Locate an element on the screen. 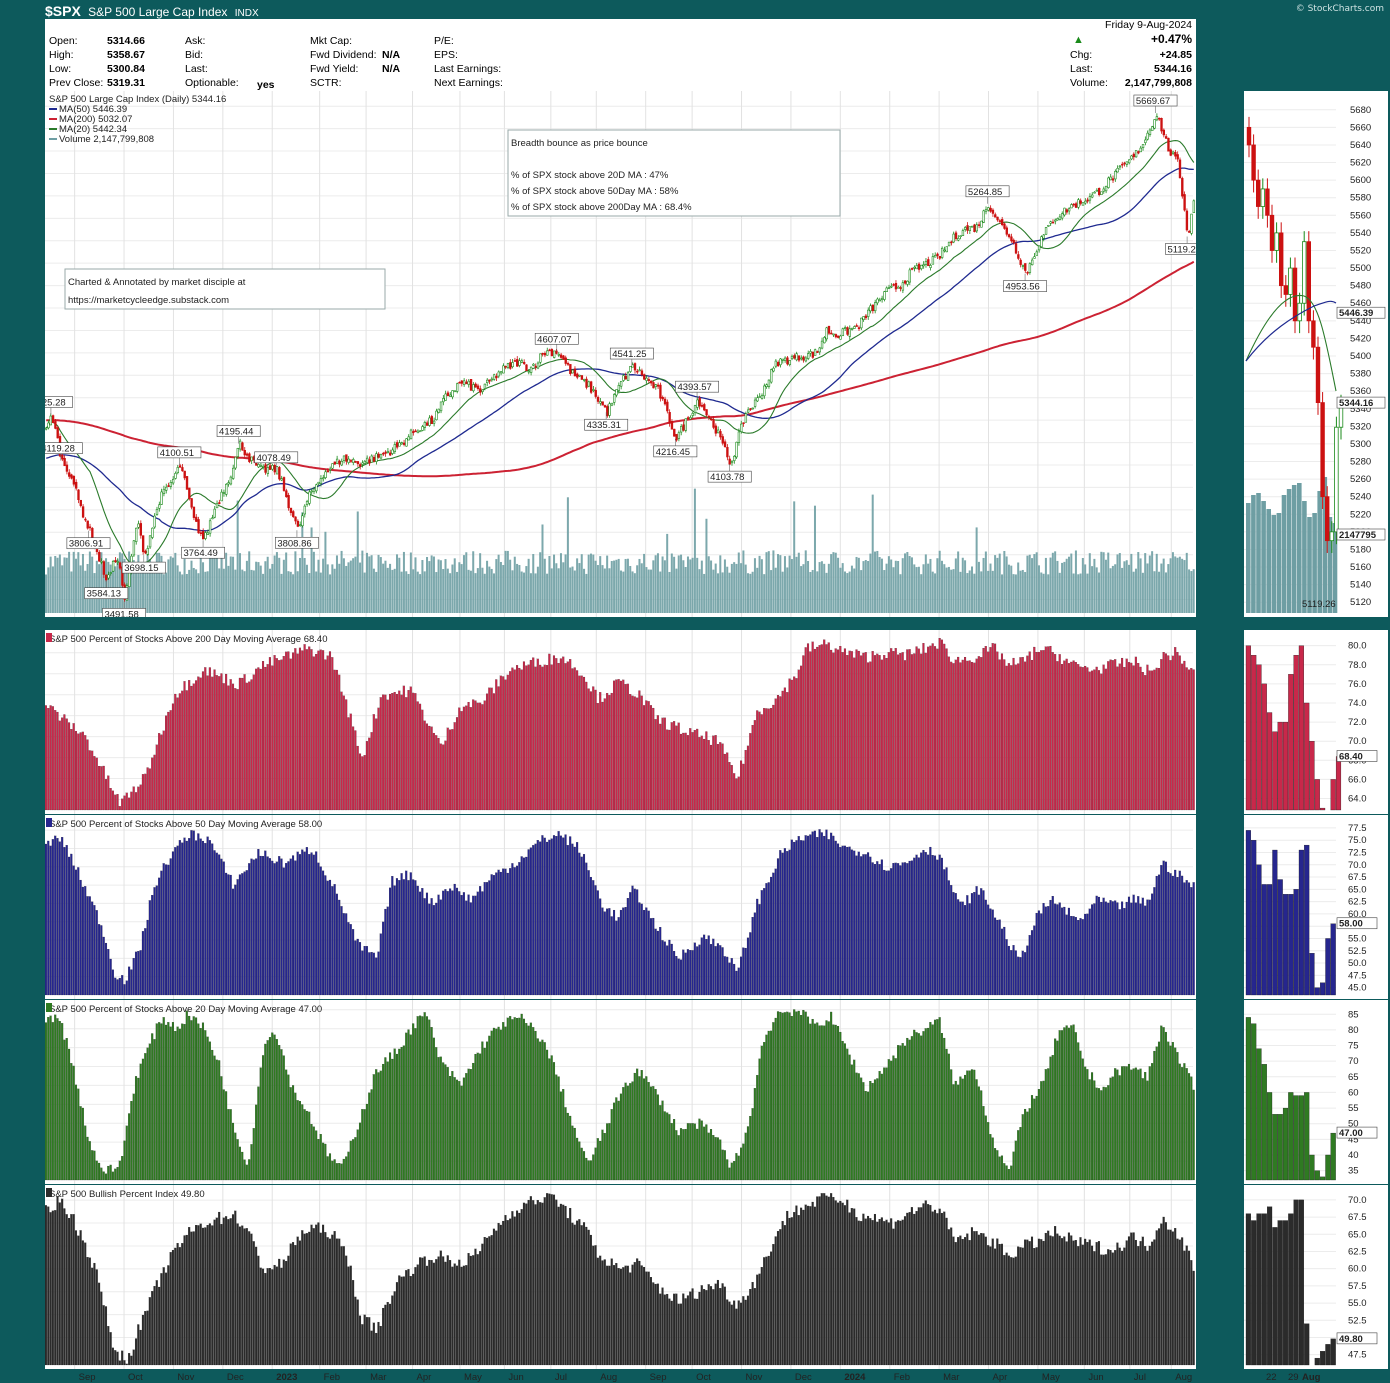  optionable-label: Optionable: is located at coordinates (212, 83).